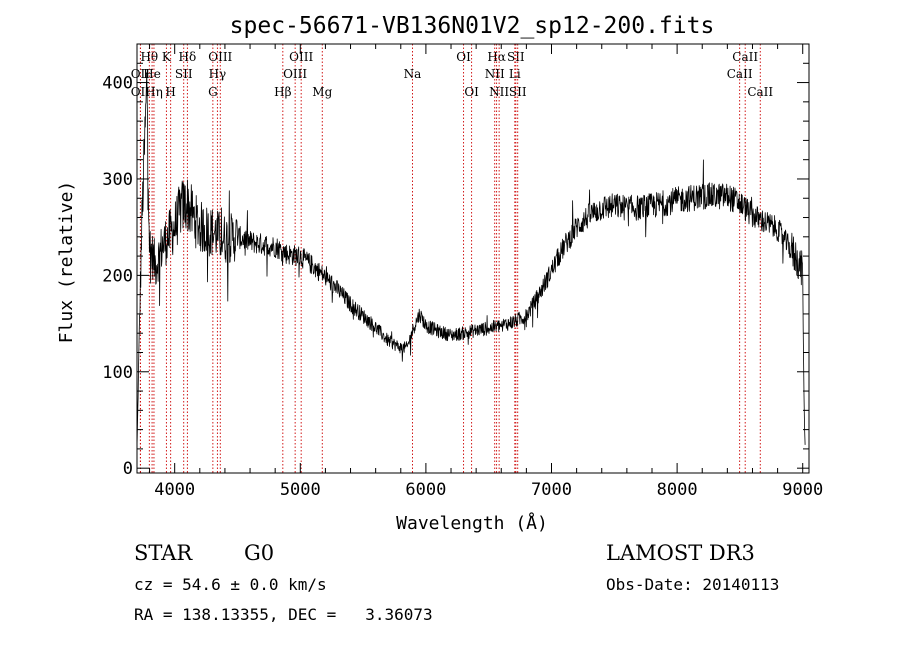 The height and width of the screenshot is (649, 900). Describe the element at coordinates (117, 84) in the screenshot. I see `y-tick-label: 400` at that location.